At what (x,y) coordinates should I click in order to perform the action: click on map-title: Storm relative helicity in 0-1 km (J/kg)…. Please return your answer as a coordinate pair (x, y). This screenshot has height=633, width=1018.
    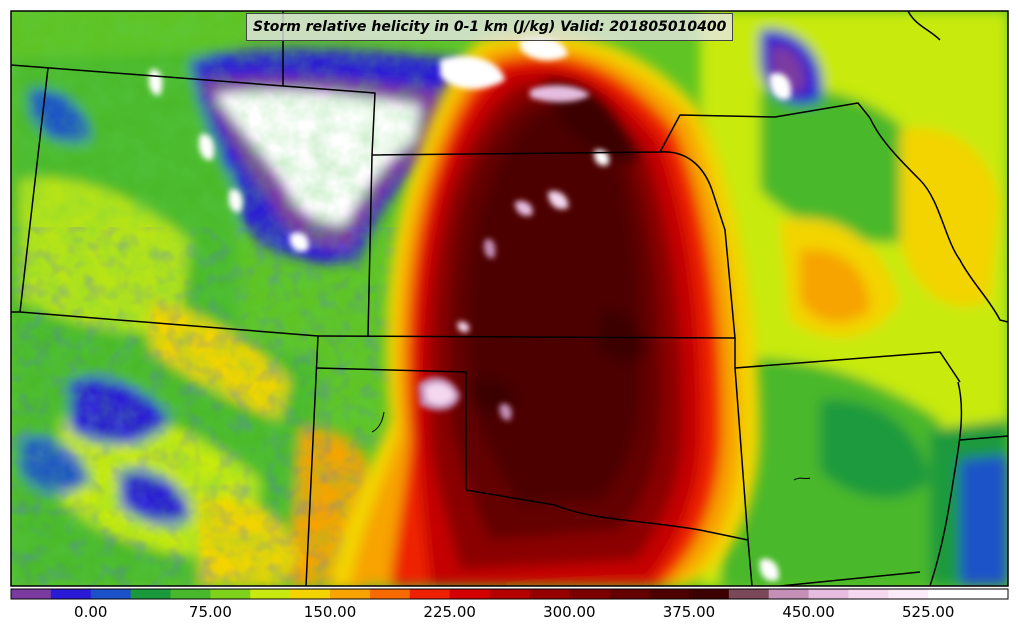
    Looking at the image, I should click on (490, 27).